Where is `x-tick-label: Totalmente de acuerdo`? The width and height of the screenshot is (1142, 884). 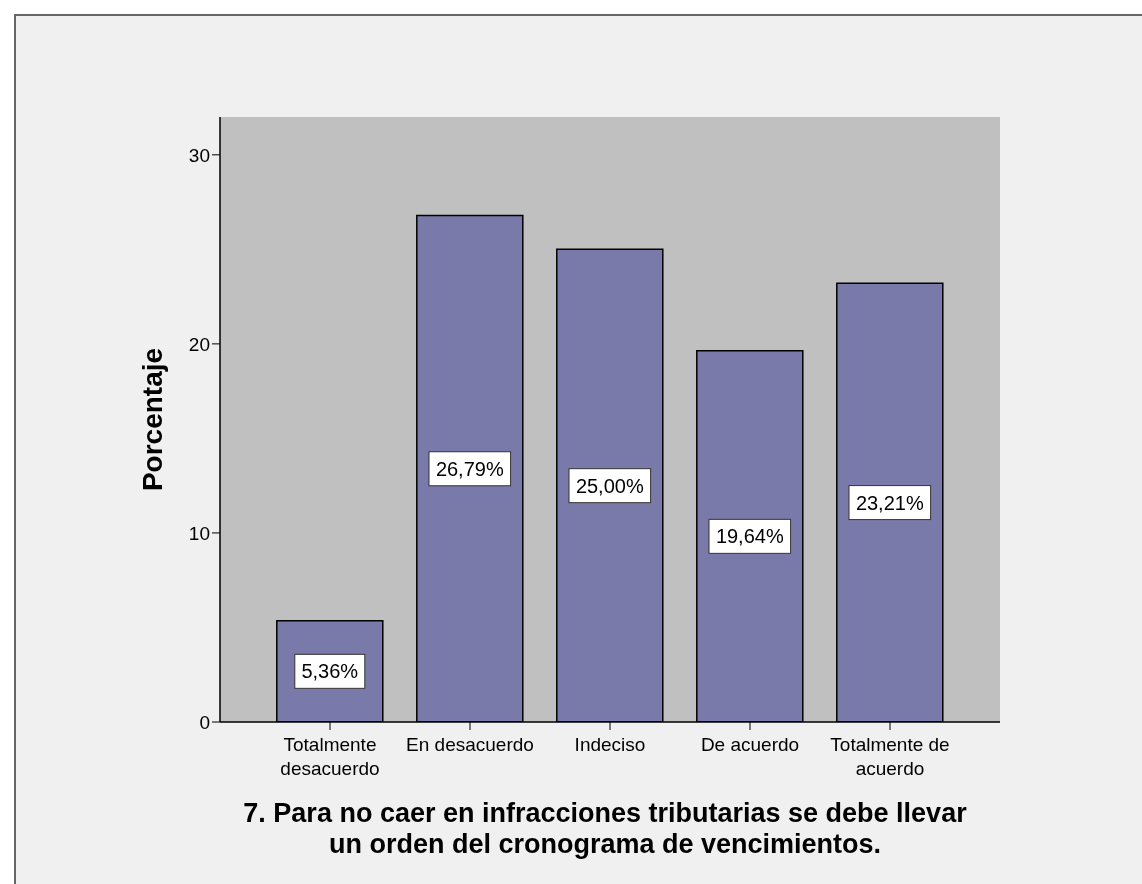 x-tick-label: Totalmente de acuerdo is located at coordinates (890, 757).